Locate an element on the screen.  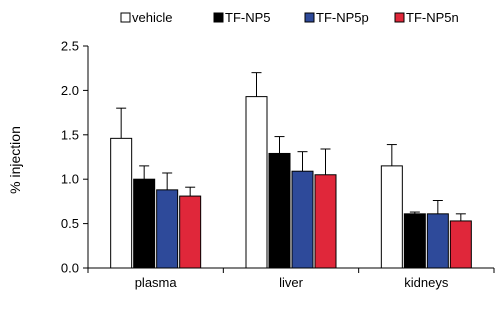
legend-label: TF-NP5n is located at coordinates (432, 17).